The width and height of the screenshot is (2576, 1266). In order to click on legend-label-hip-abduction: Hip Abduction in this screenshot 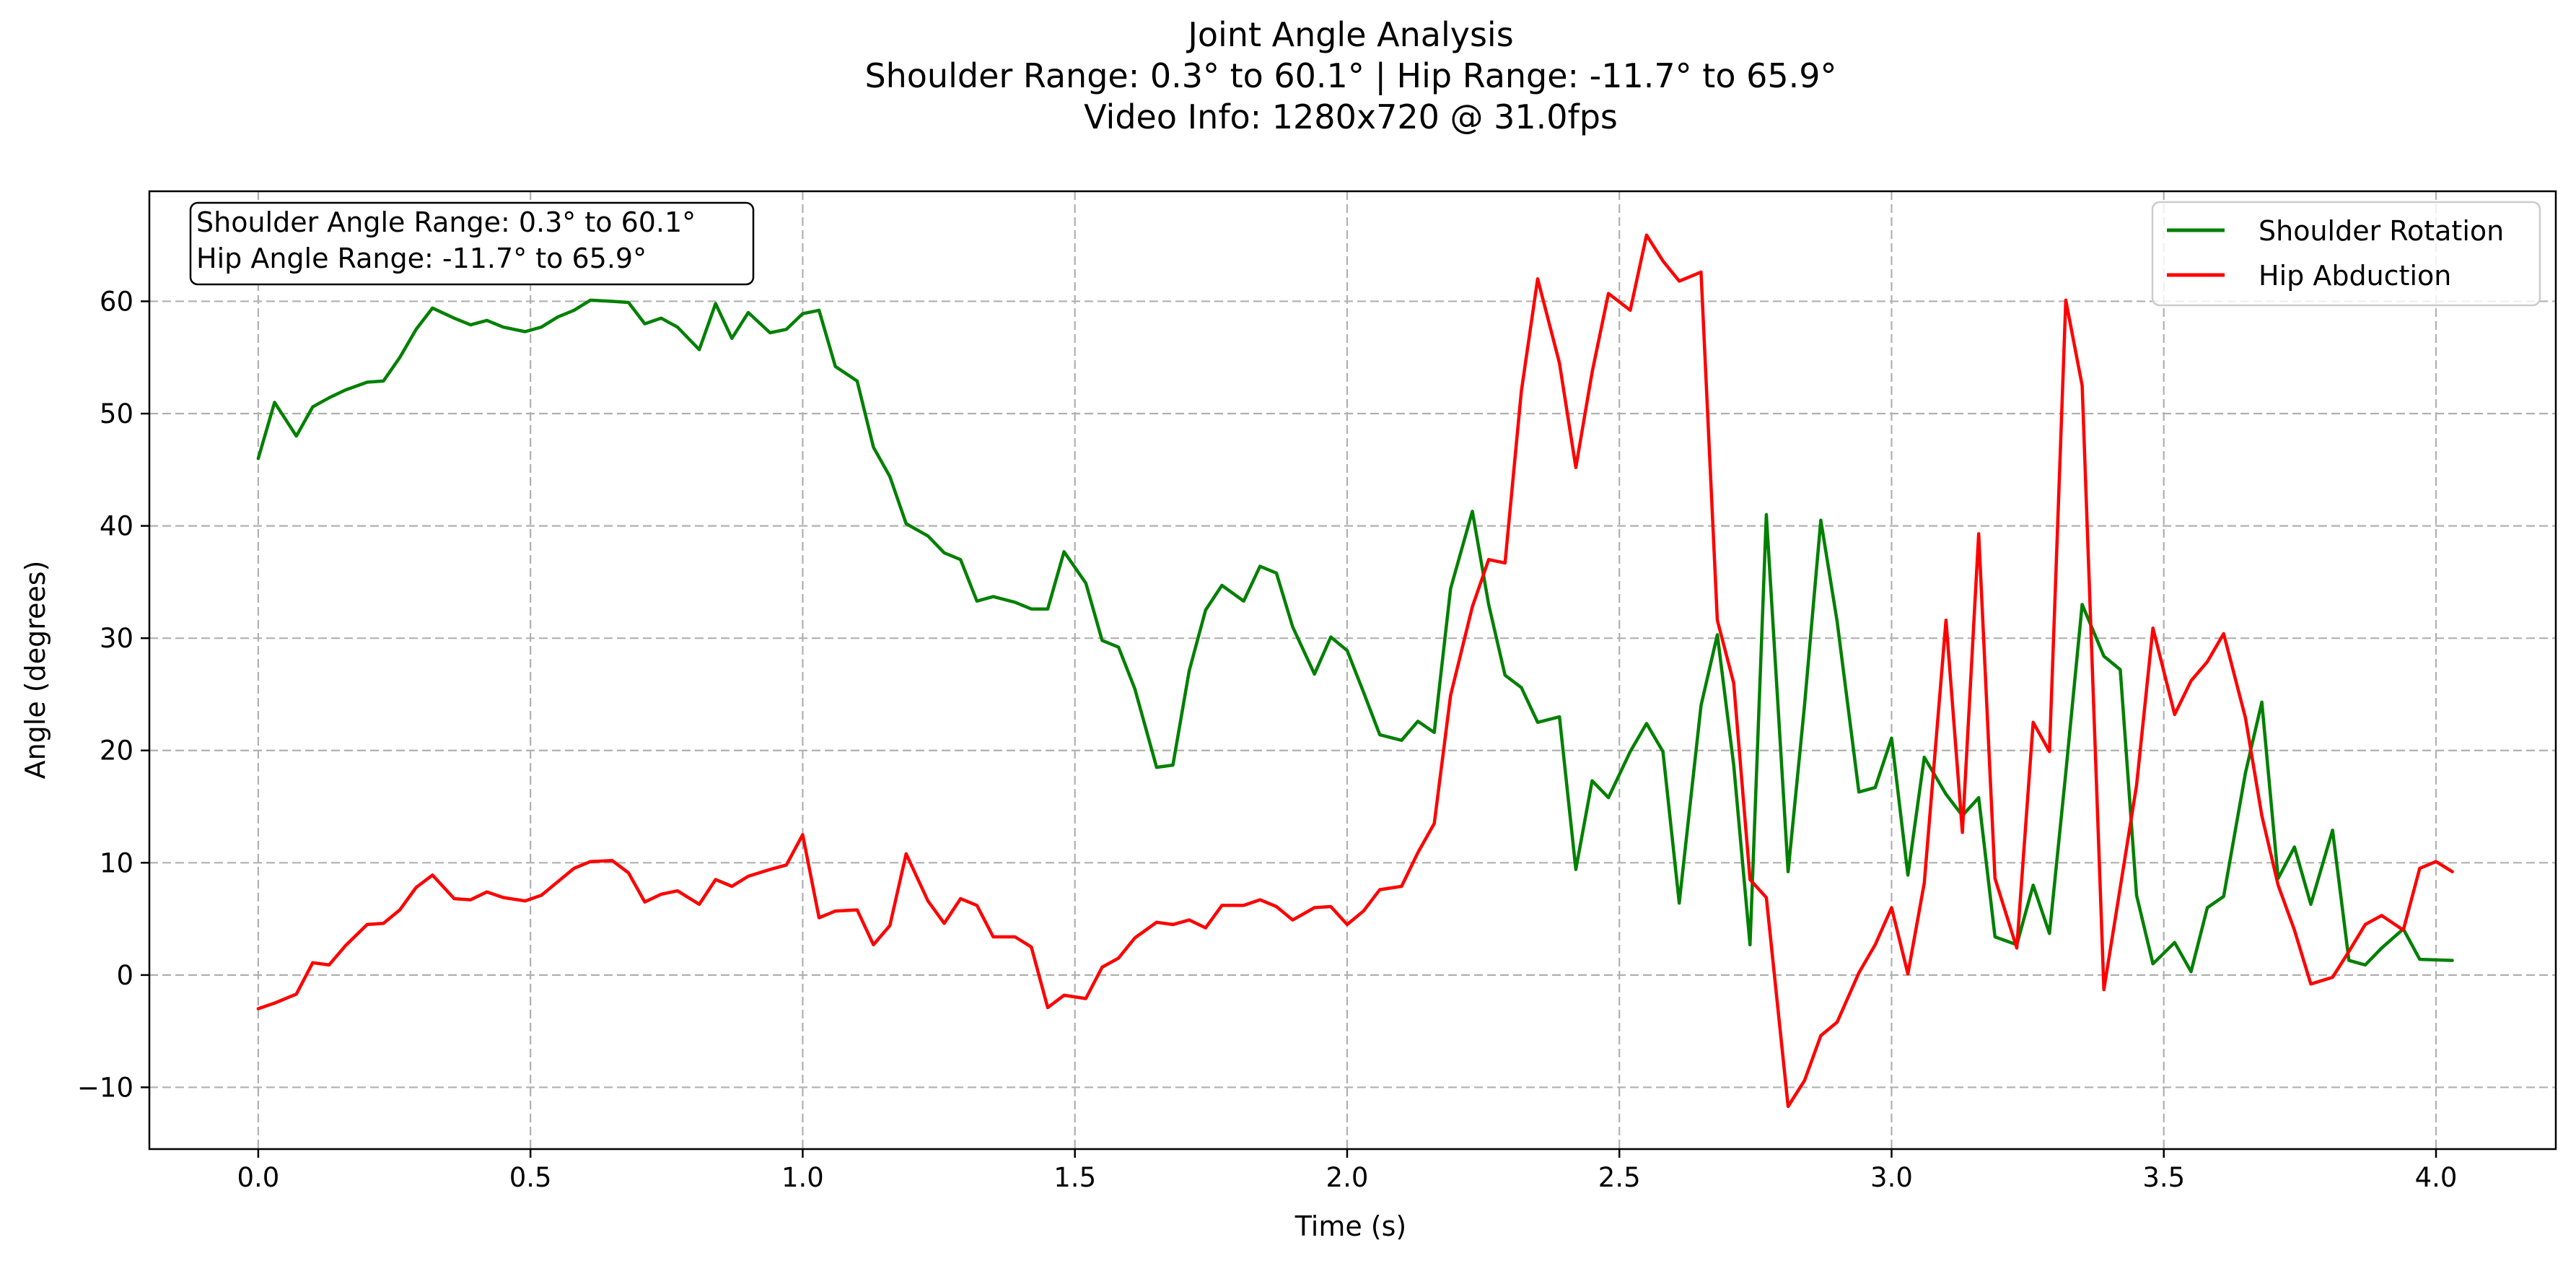, I will do `click(2355, 276)`.